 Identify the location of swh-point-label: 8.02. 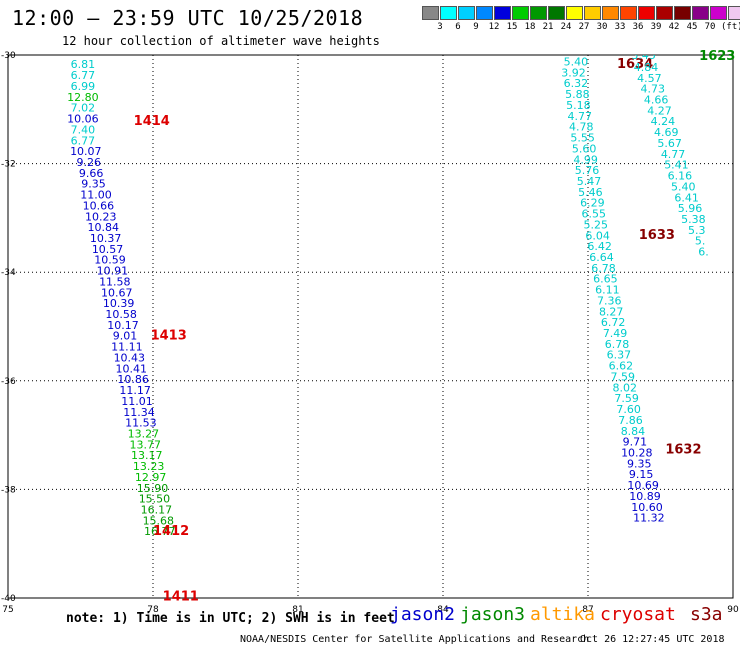
(624, 387).